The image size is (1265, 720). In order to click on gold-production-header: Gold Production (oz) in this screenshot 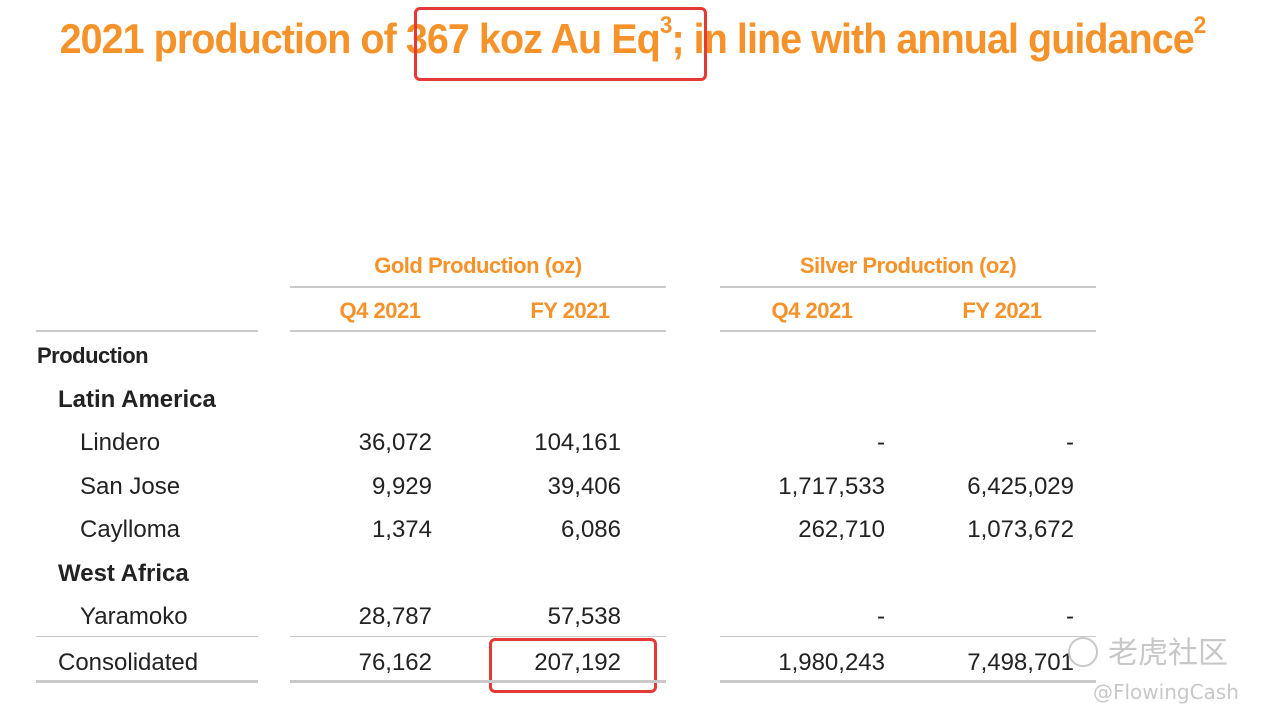, I will do `click(478, 265)`.